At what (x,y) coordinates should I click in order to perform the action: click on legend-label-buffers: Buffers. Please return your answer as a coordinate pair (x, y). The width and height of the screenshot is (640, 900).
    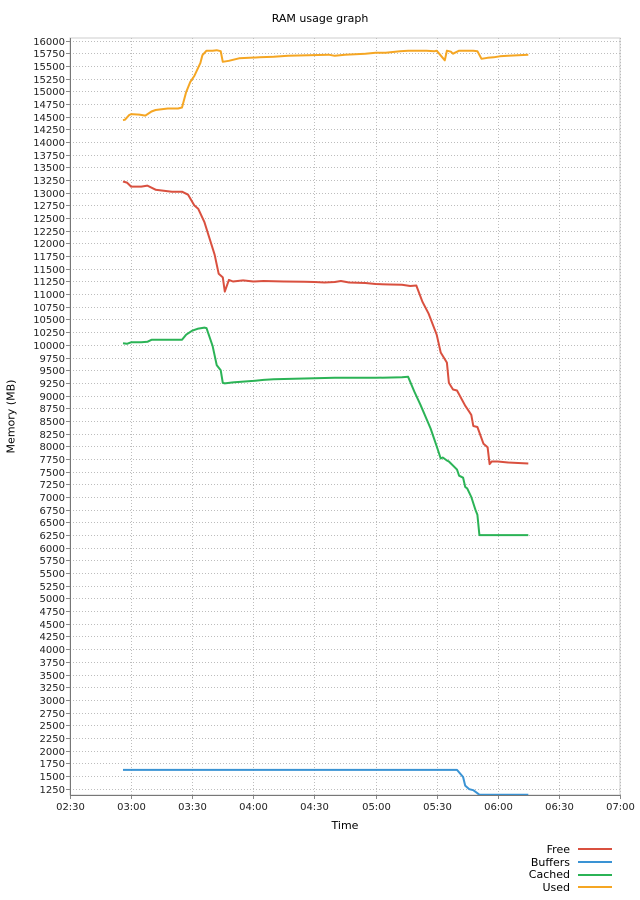
    Looking at the image, I should click on (550, 862).